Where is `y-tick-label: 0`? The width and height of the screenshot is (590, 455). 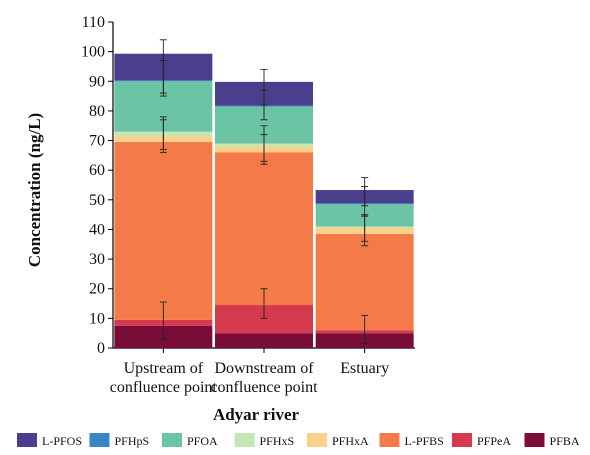 y-tick-label: 0 is located at coordinates (101, 348).